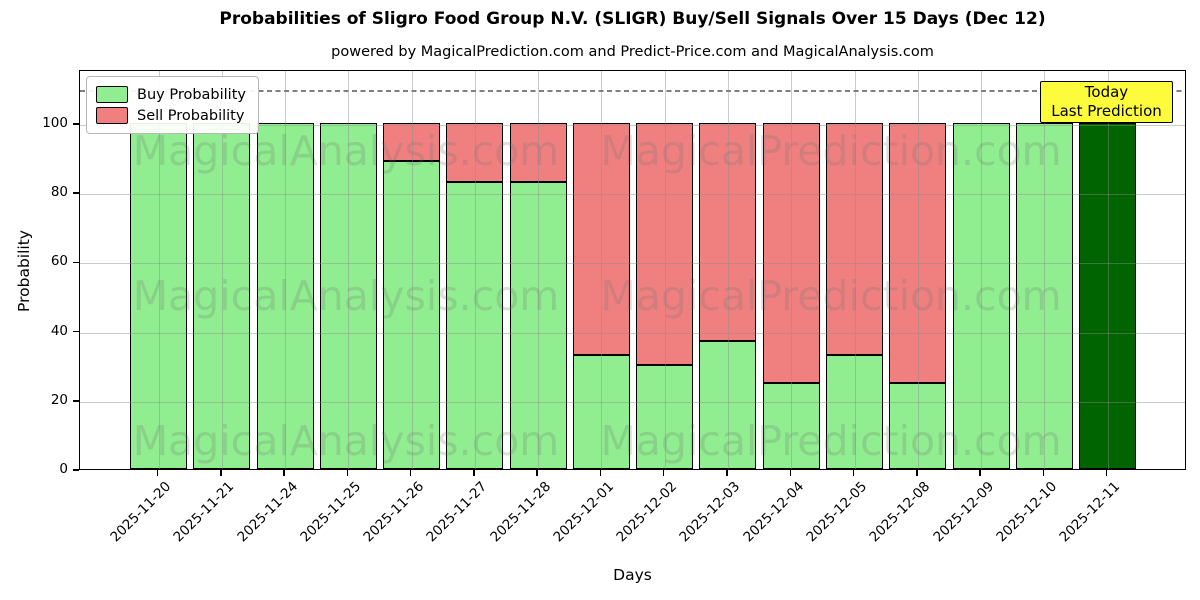 The image size is (1200, 600). I want to click on x-tick-label: 2025-11-24, so click(267, 512).